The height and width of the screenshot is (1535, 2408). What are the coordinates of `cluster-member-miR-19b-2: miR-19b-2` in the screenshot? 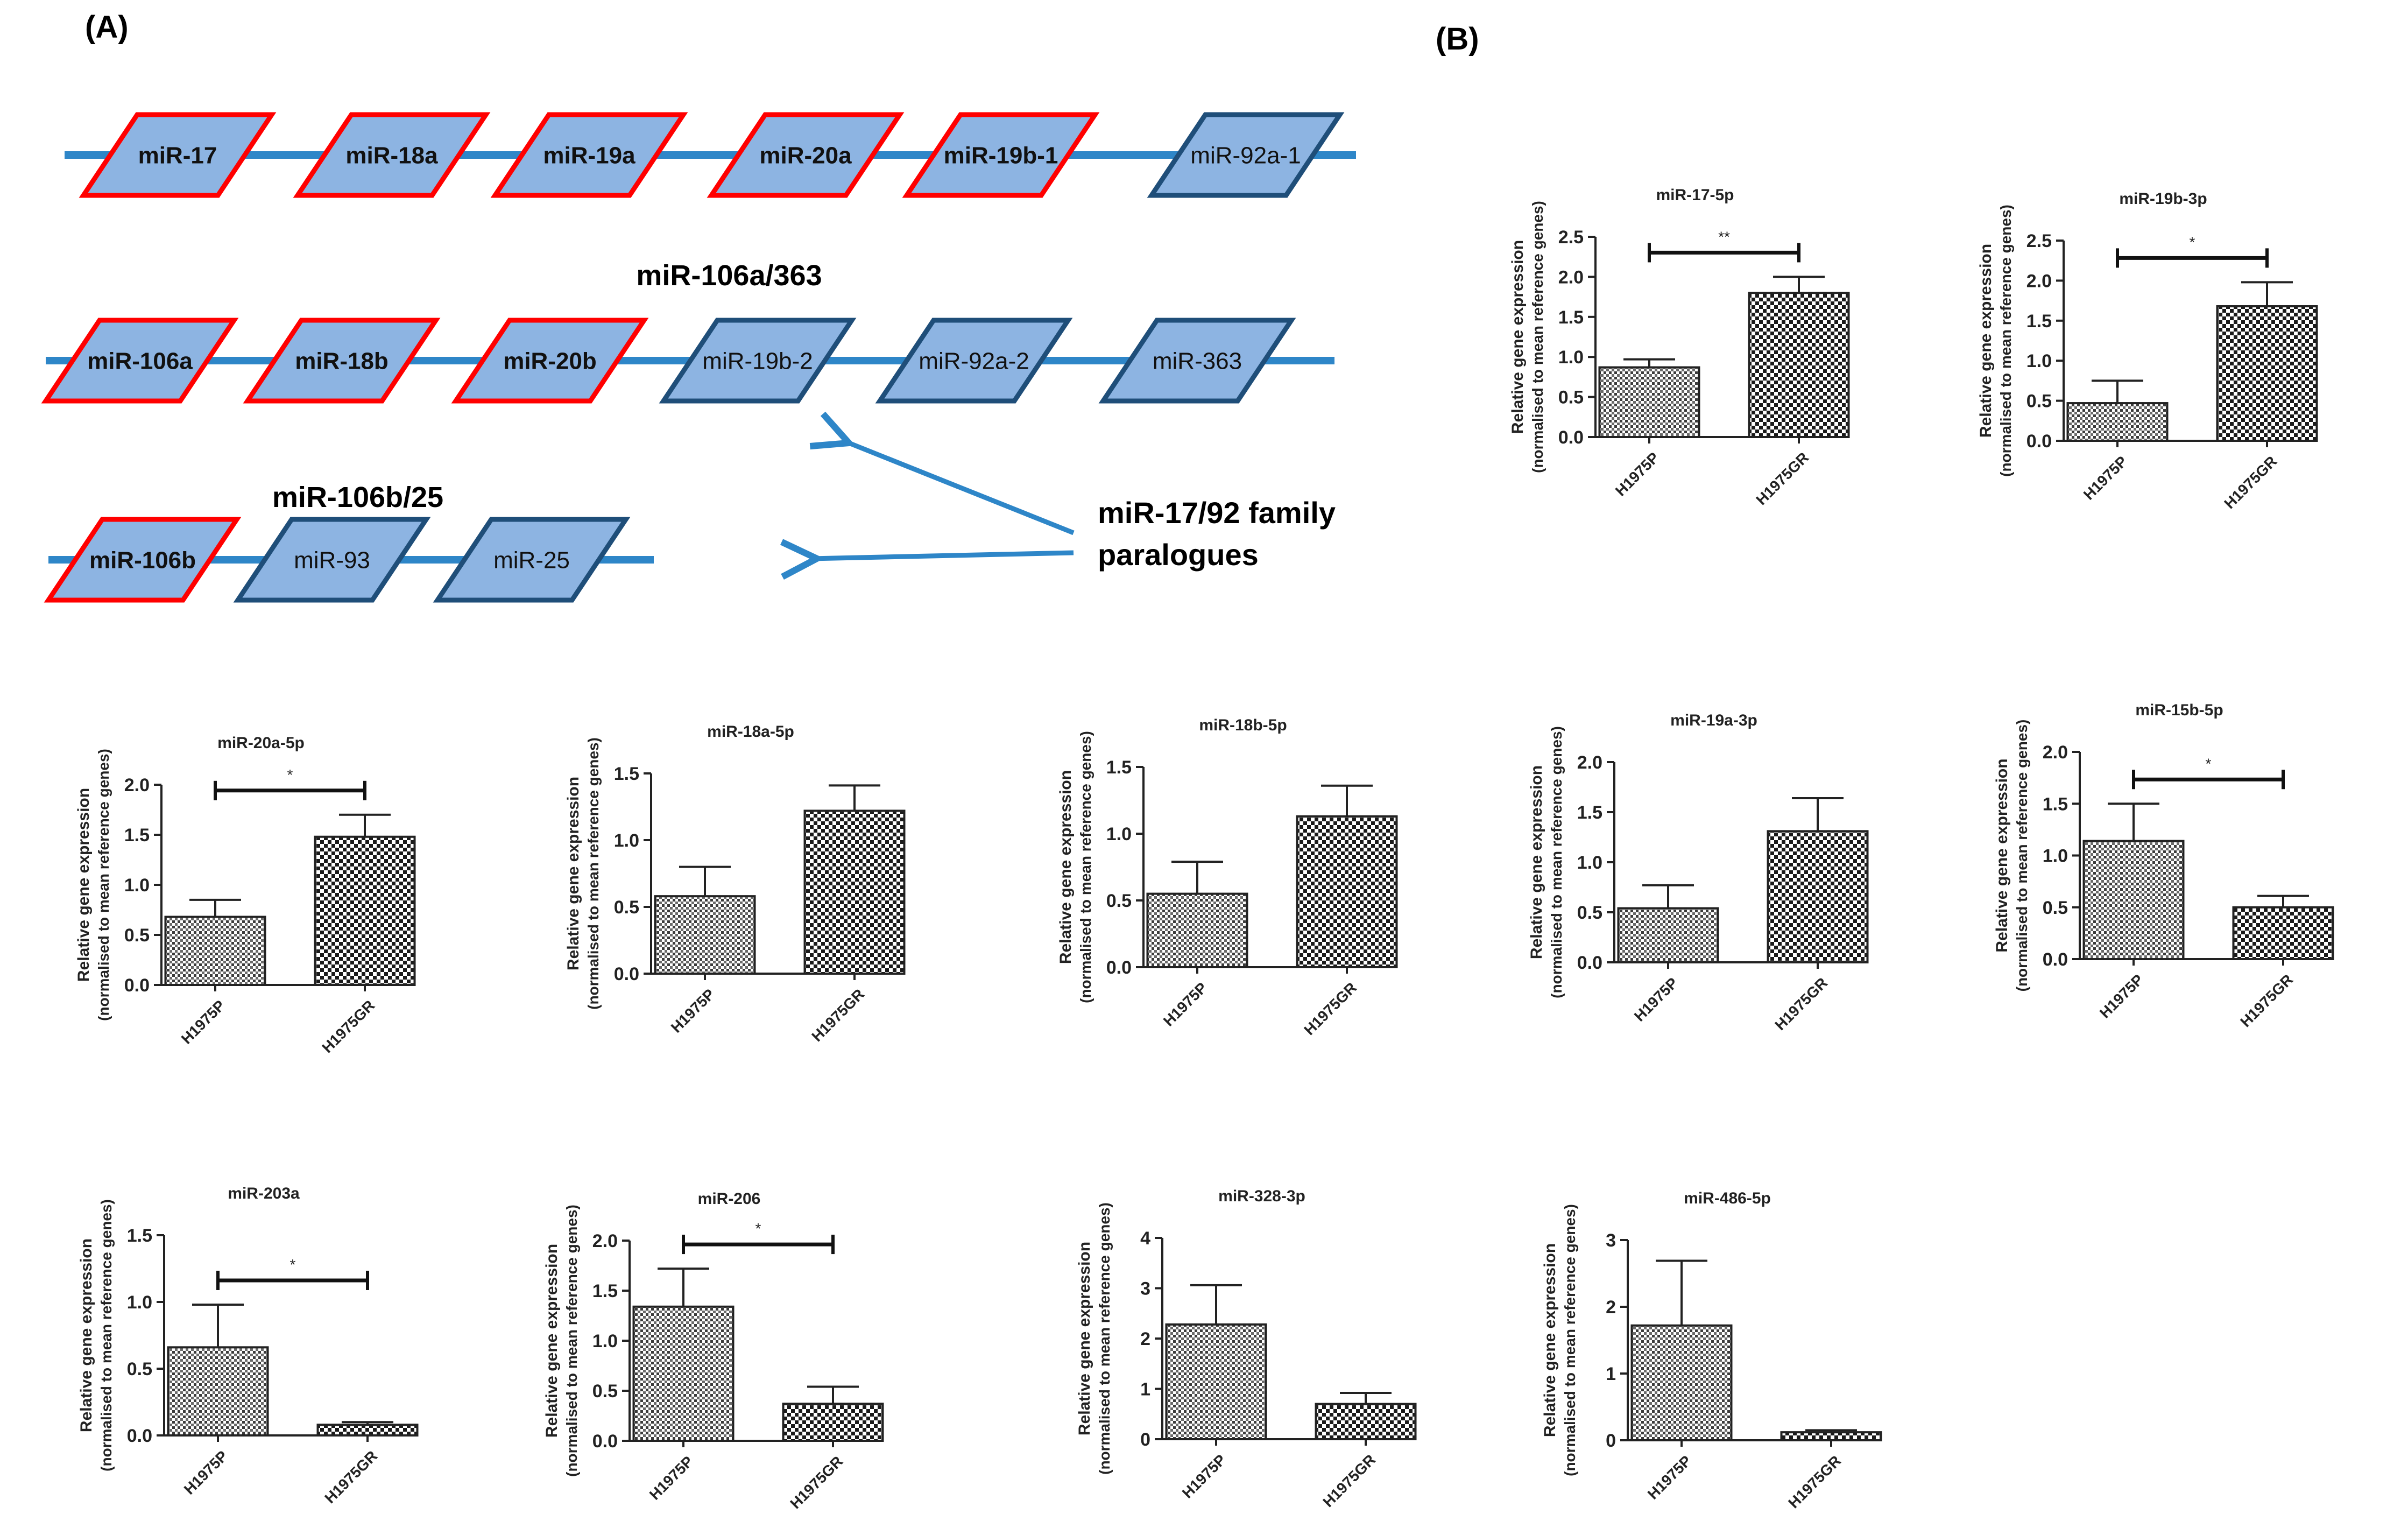 It's located at (758, 361).